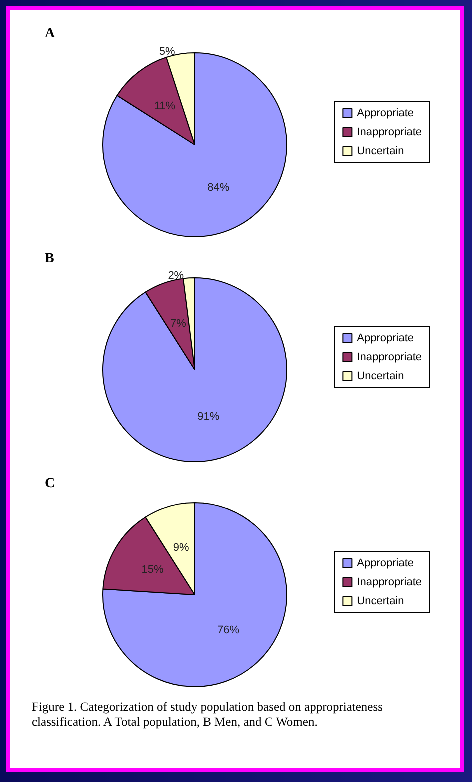  What do you see at coordinates (209, 417) in the screenshot?
I see `data-label: 91%` at bounding box center [209, 417].